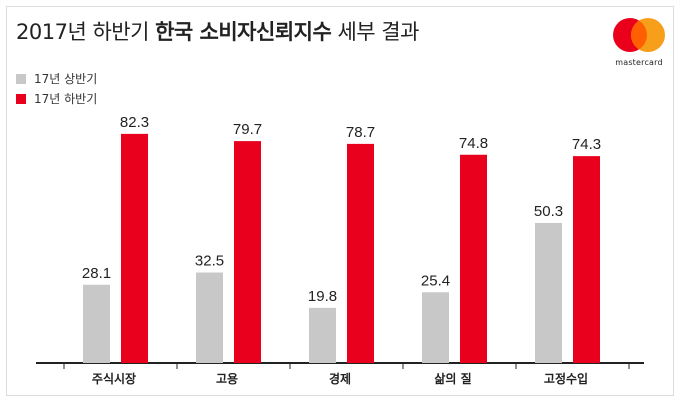 This screenshot has height=402, width=680. I want to click on legend-swatch-second-half, so click(21, 98).